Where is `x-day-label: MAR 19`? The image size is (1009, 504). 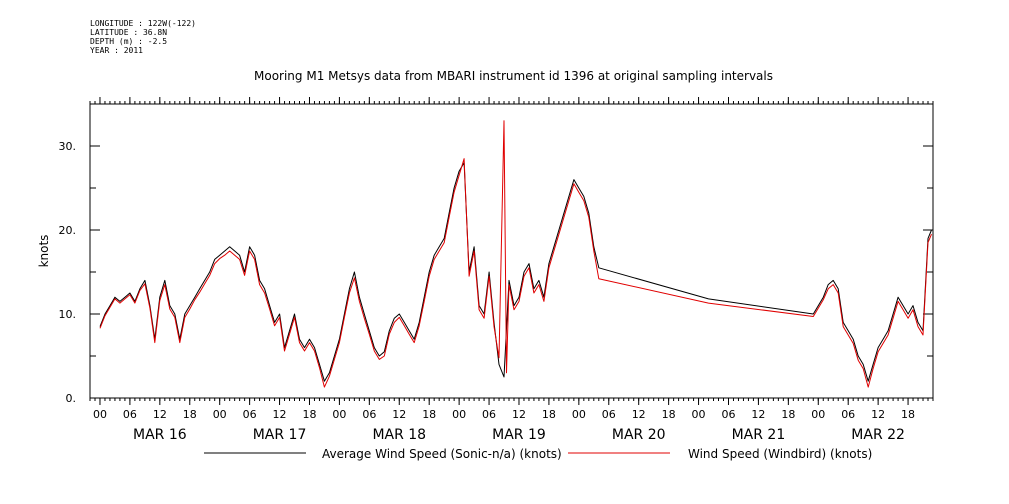
x-day-label: MAR 19 is located at coordinates (519, 435).